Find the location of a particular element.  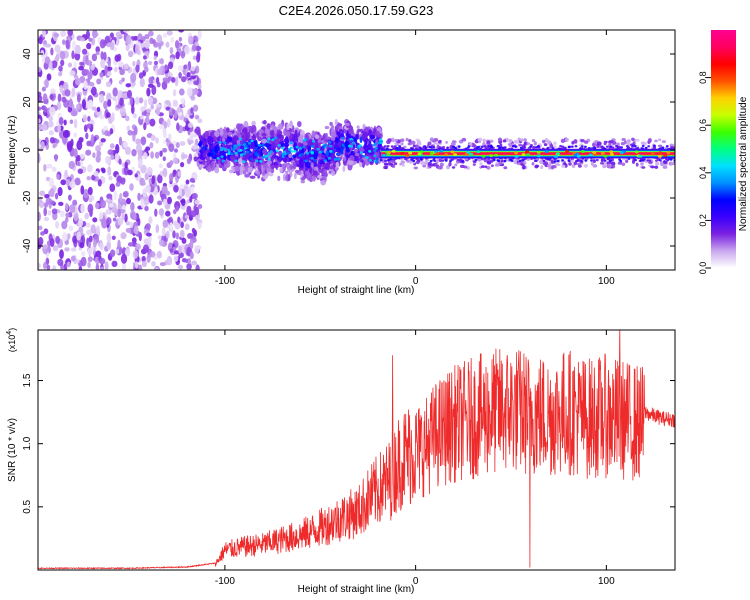

y-tick-label: 0 is located at coordinates (27, 150).